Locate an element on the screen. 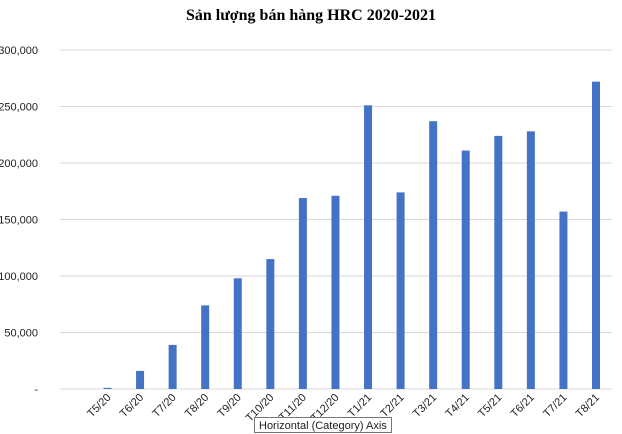 This screenshot has width=622, height=434. y-tick-label: 50,000 is located at coordinates (21, 334).